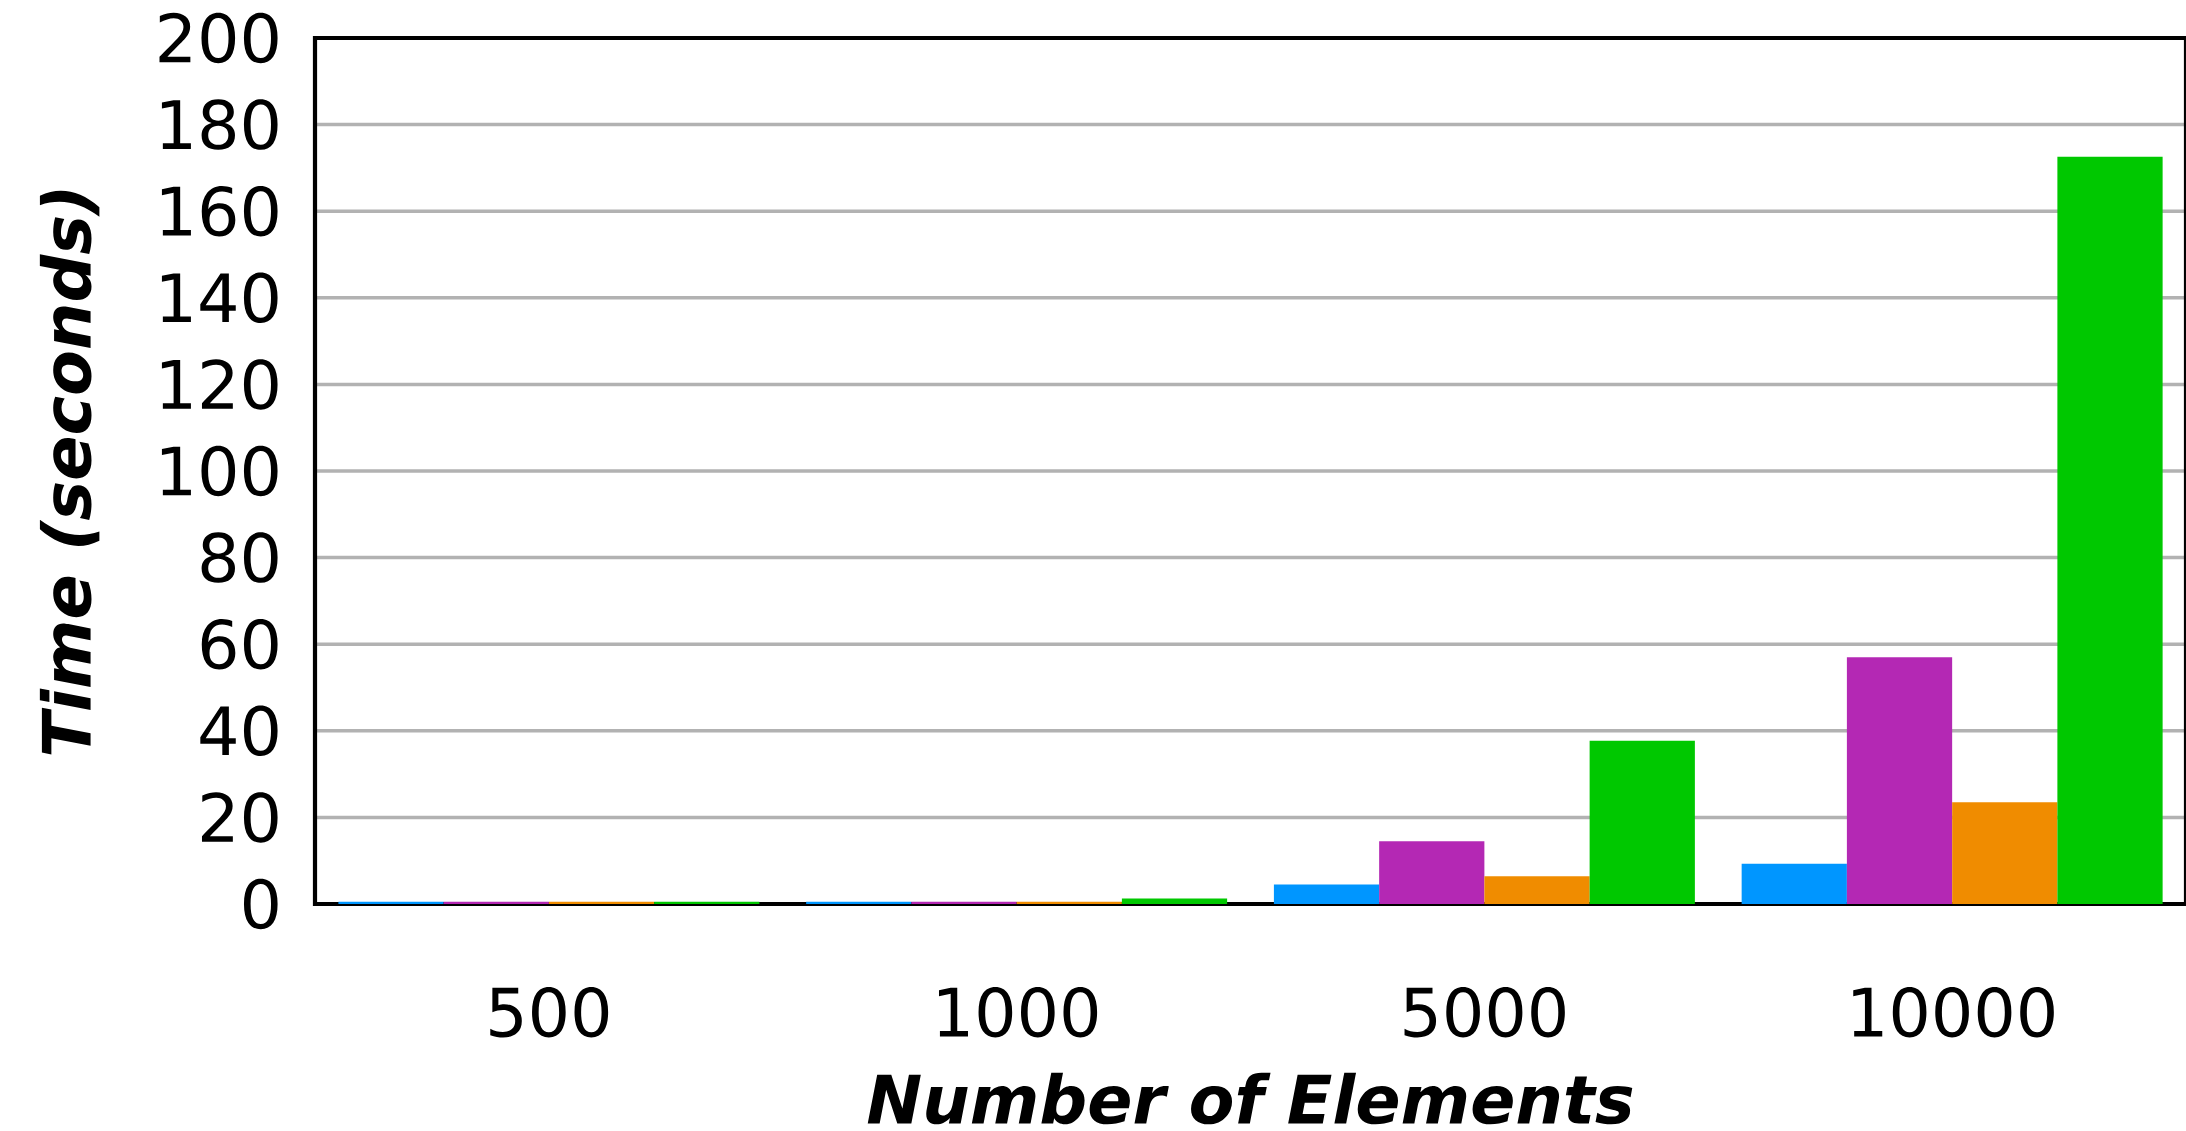  What do you see at coordinates (219, 384) in the screenshot?
I see `y-tick-label: 120` at bounding box center [219, 384].